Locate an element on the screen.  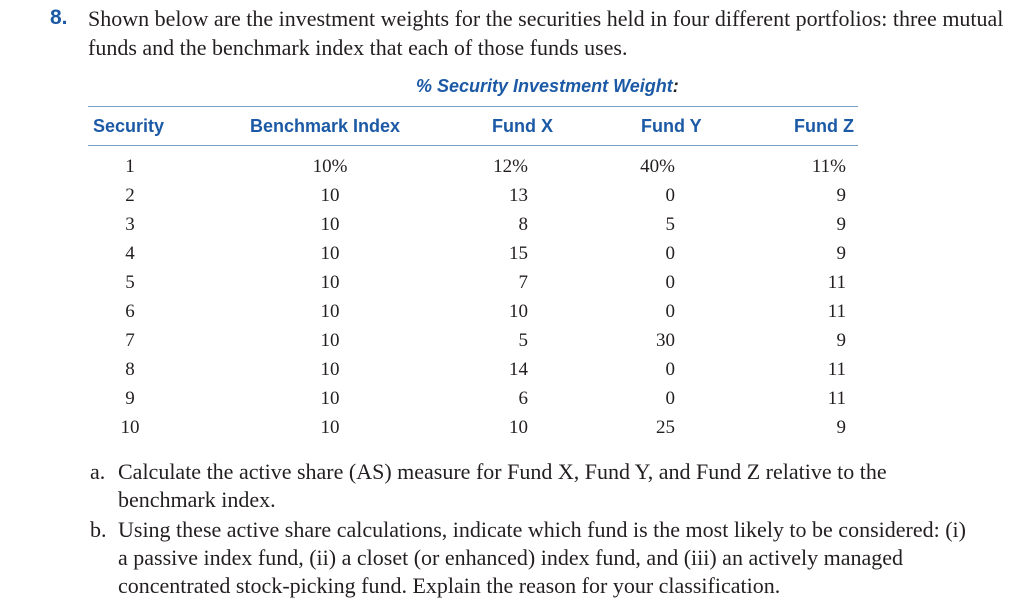
cell-fund-y: 5 is located at coordinates (670, 224).